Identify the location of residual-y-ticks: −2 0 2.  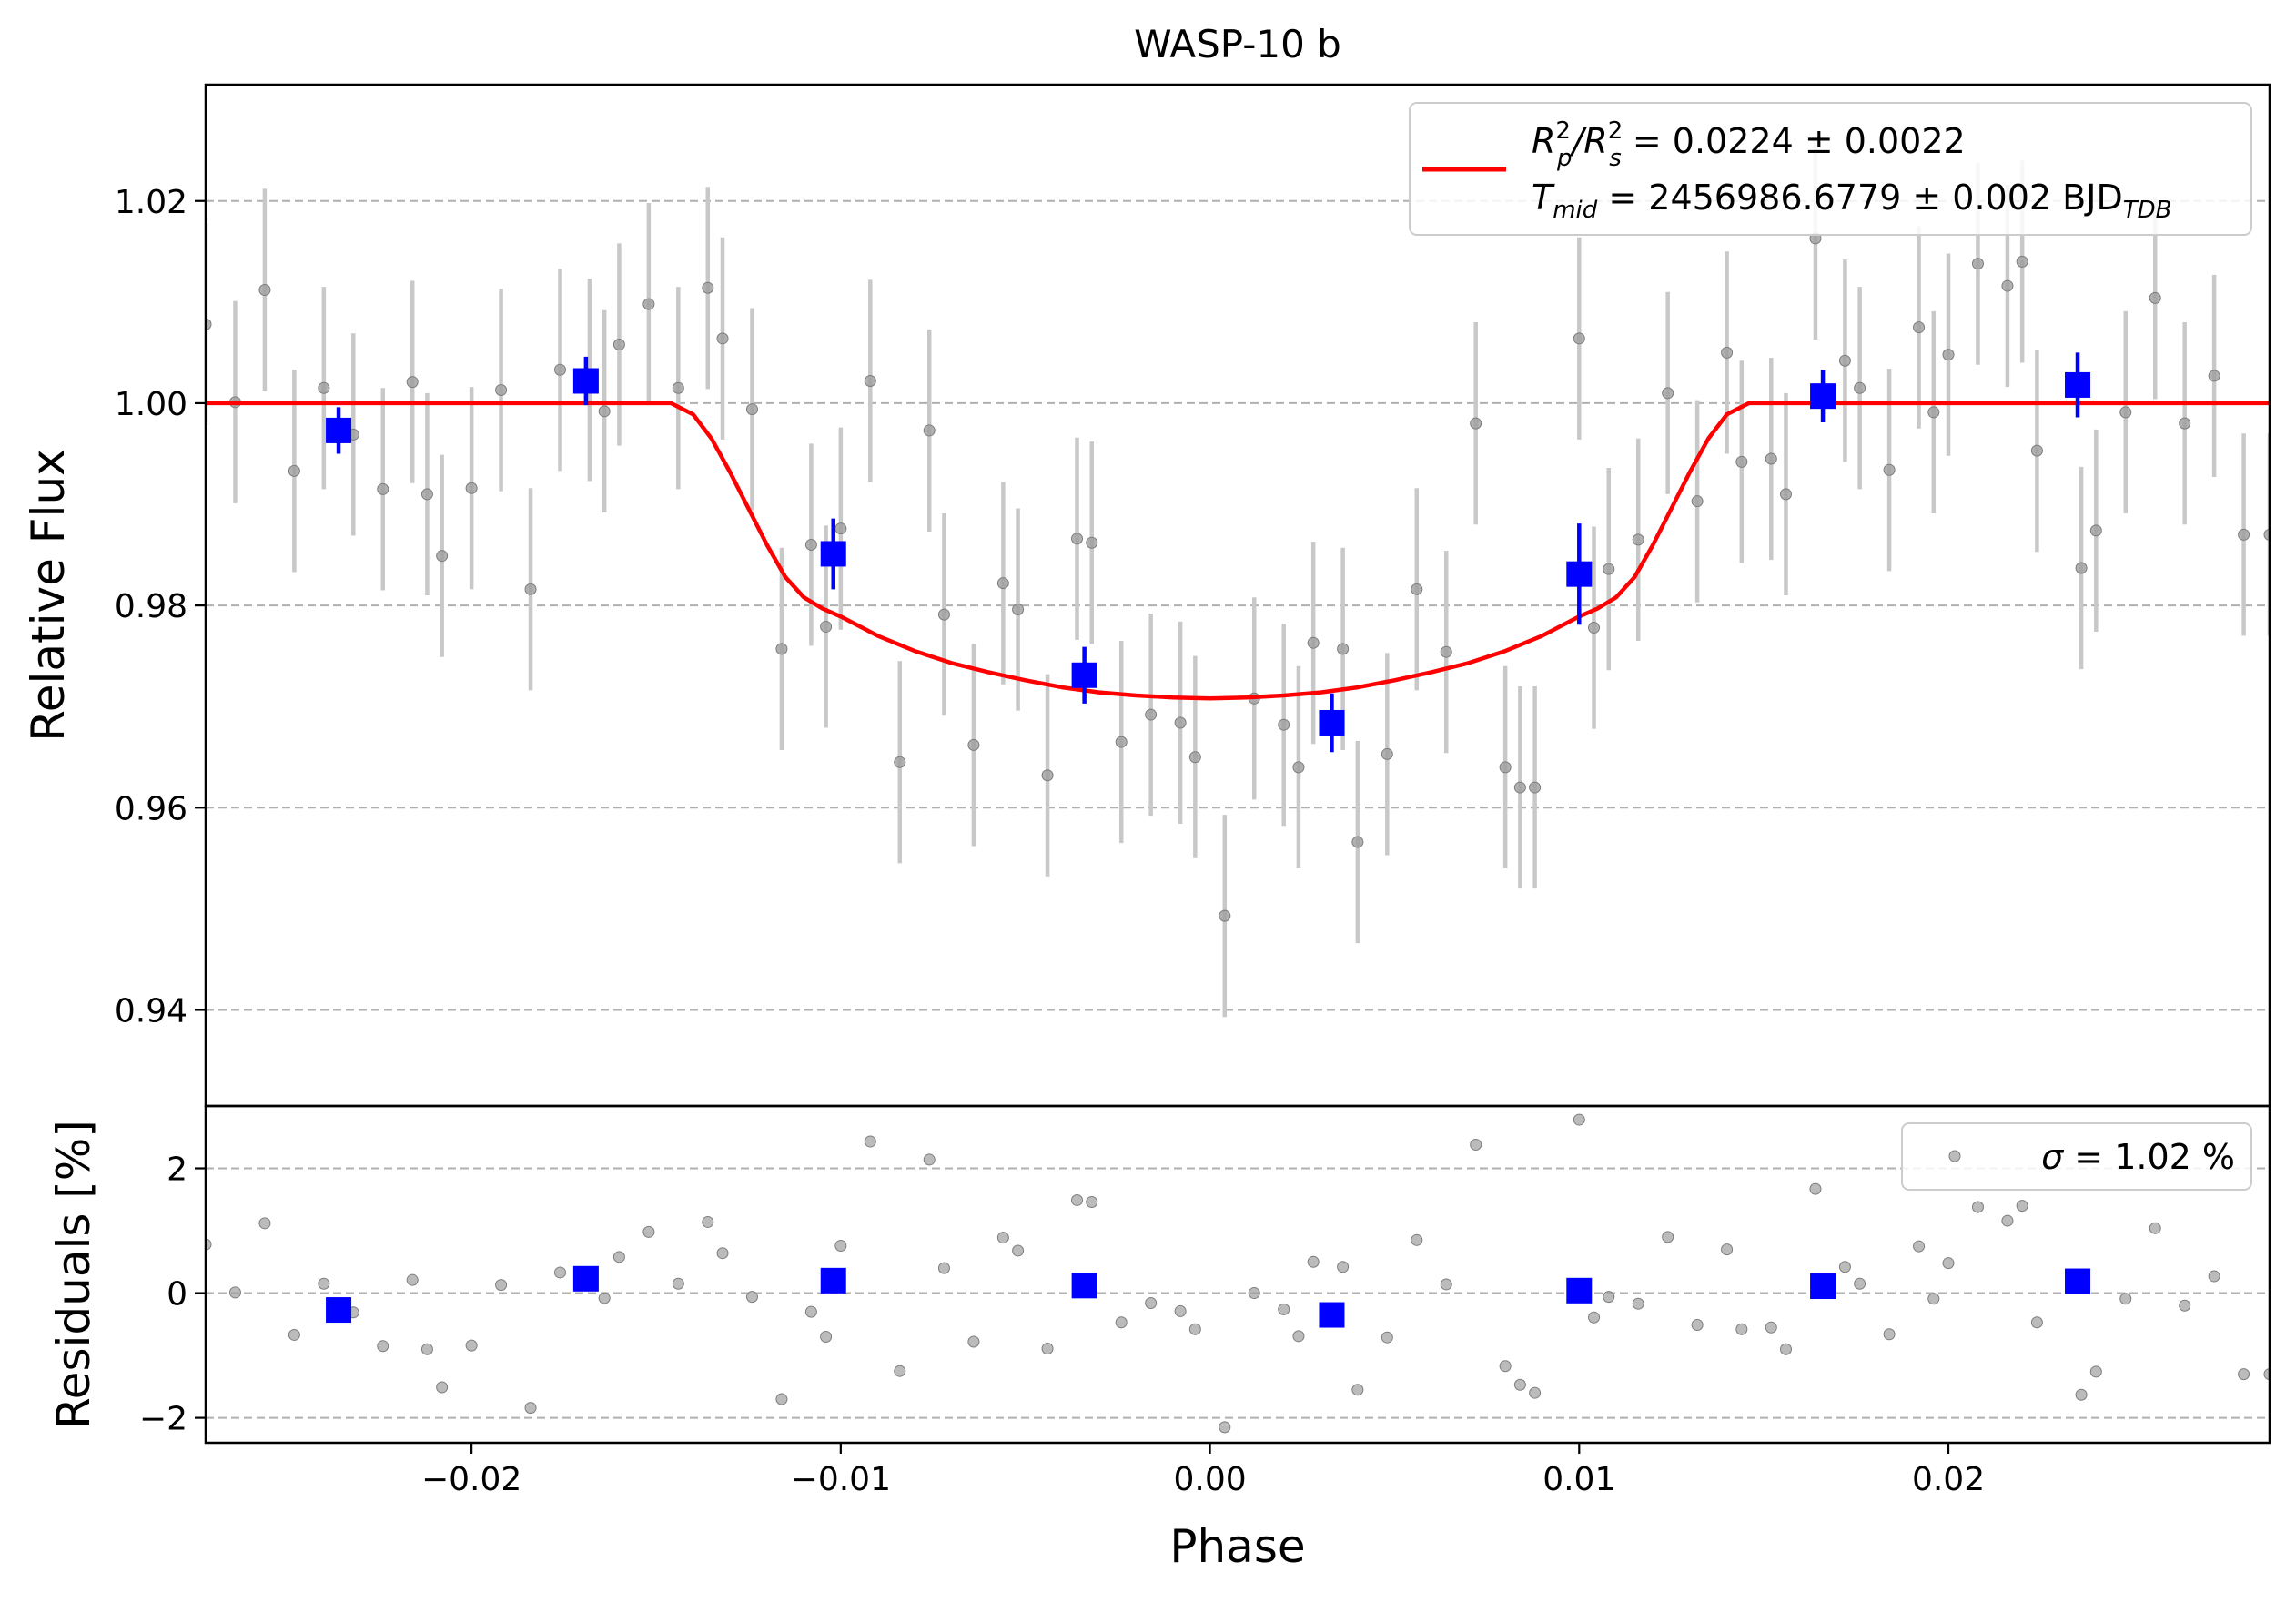
(173, 1295).